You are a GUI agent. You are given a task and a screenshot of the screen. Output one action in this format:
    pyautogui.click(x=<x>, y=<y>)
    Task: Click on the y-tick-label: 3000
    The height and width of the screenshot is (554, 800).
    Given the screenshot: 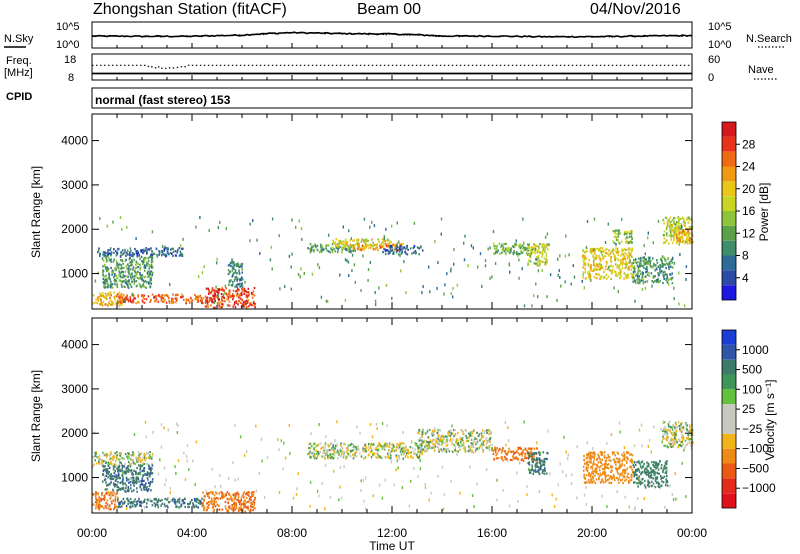 What is the action you would take?
    pyautogui.click(x=74, y=185)
    